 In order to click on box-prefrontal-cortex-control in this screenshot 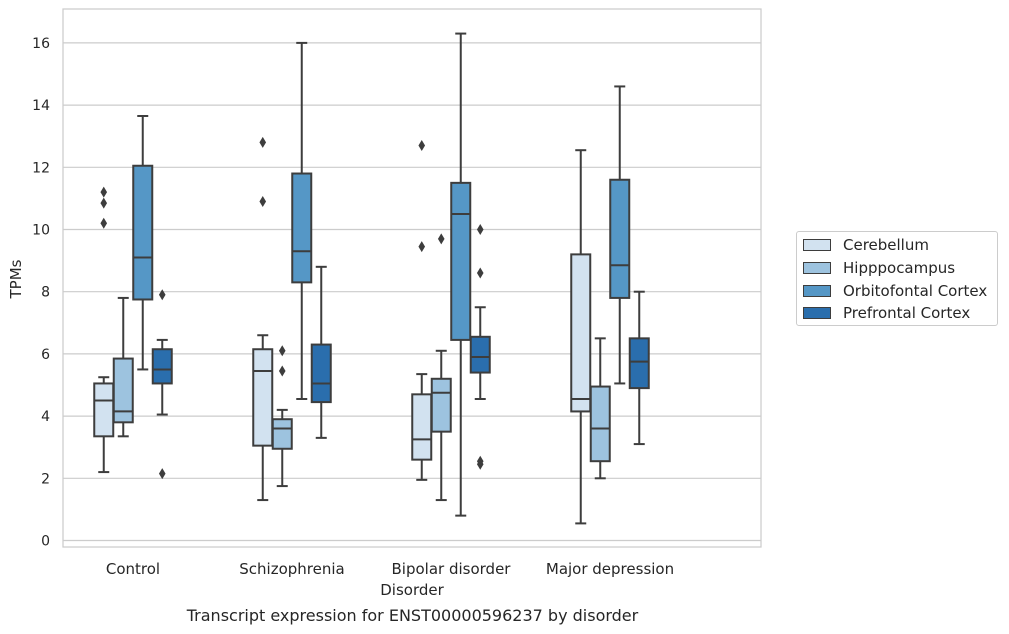, I will do `click(162, 384)`.